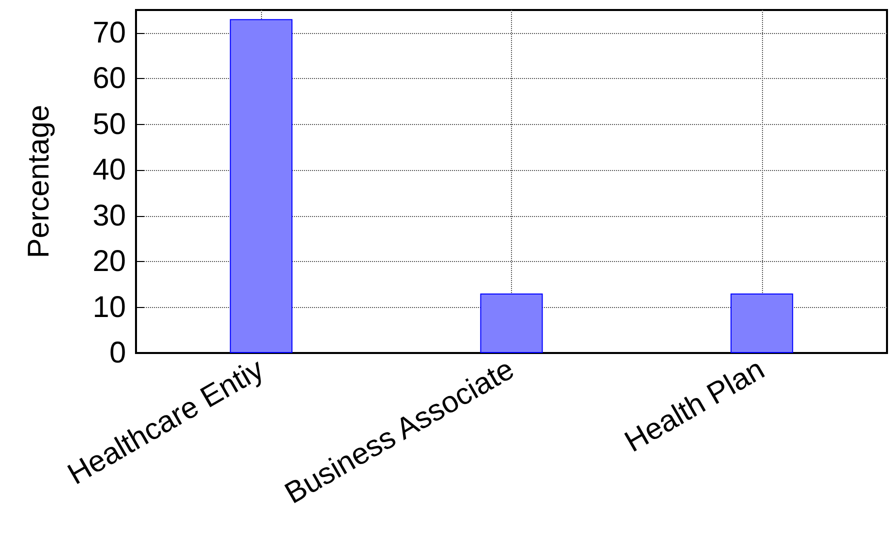 The height and width of the screenshot is (556, 891). What do you see at coordinates (109, 33) in the screenshot?
I see `y-tick-label: 70` at bounding box center [109, 33].